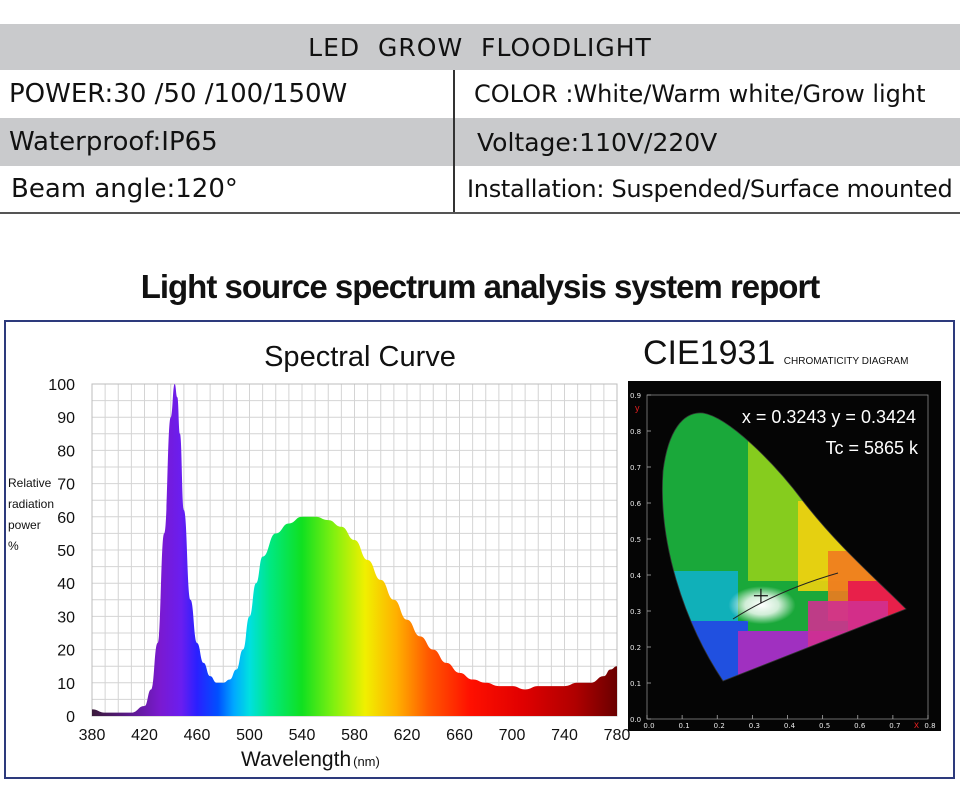 Image resolution: width=960 pixels, height=791 pixels. Describe the element at coordinates (785, 596) in the screenshot. I see `cie-planckian-locus` at that location.